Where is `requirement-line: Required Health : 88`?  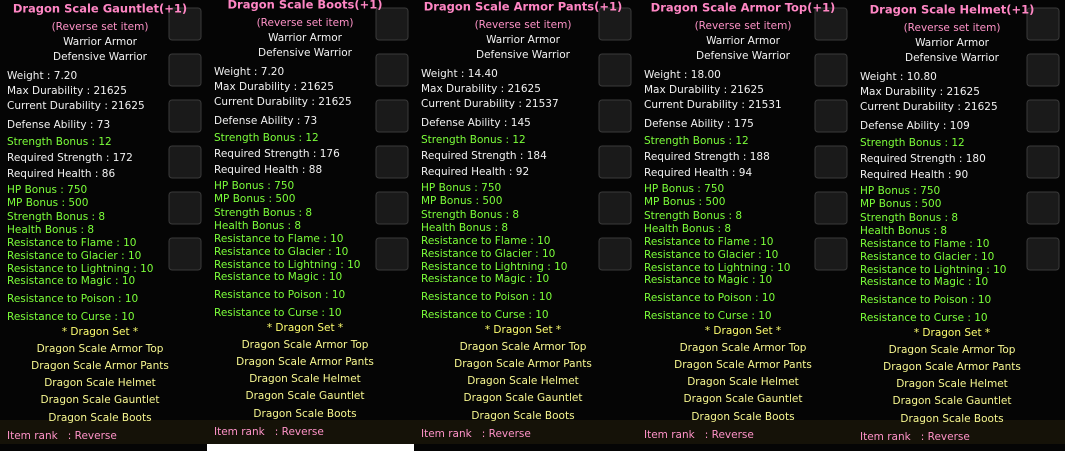 requirement-line: Required Health : 88 is located at coordinates (268, 170).